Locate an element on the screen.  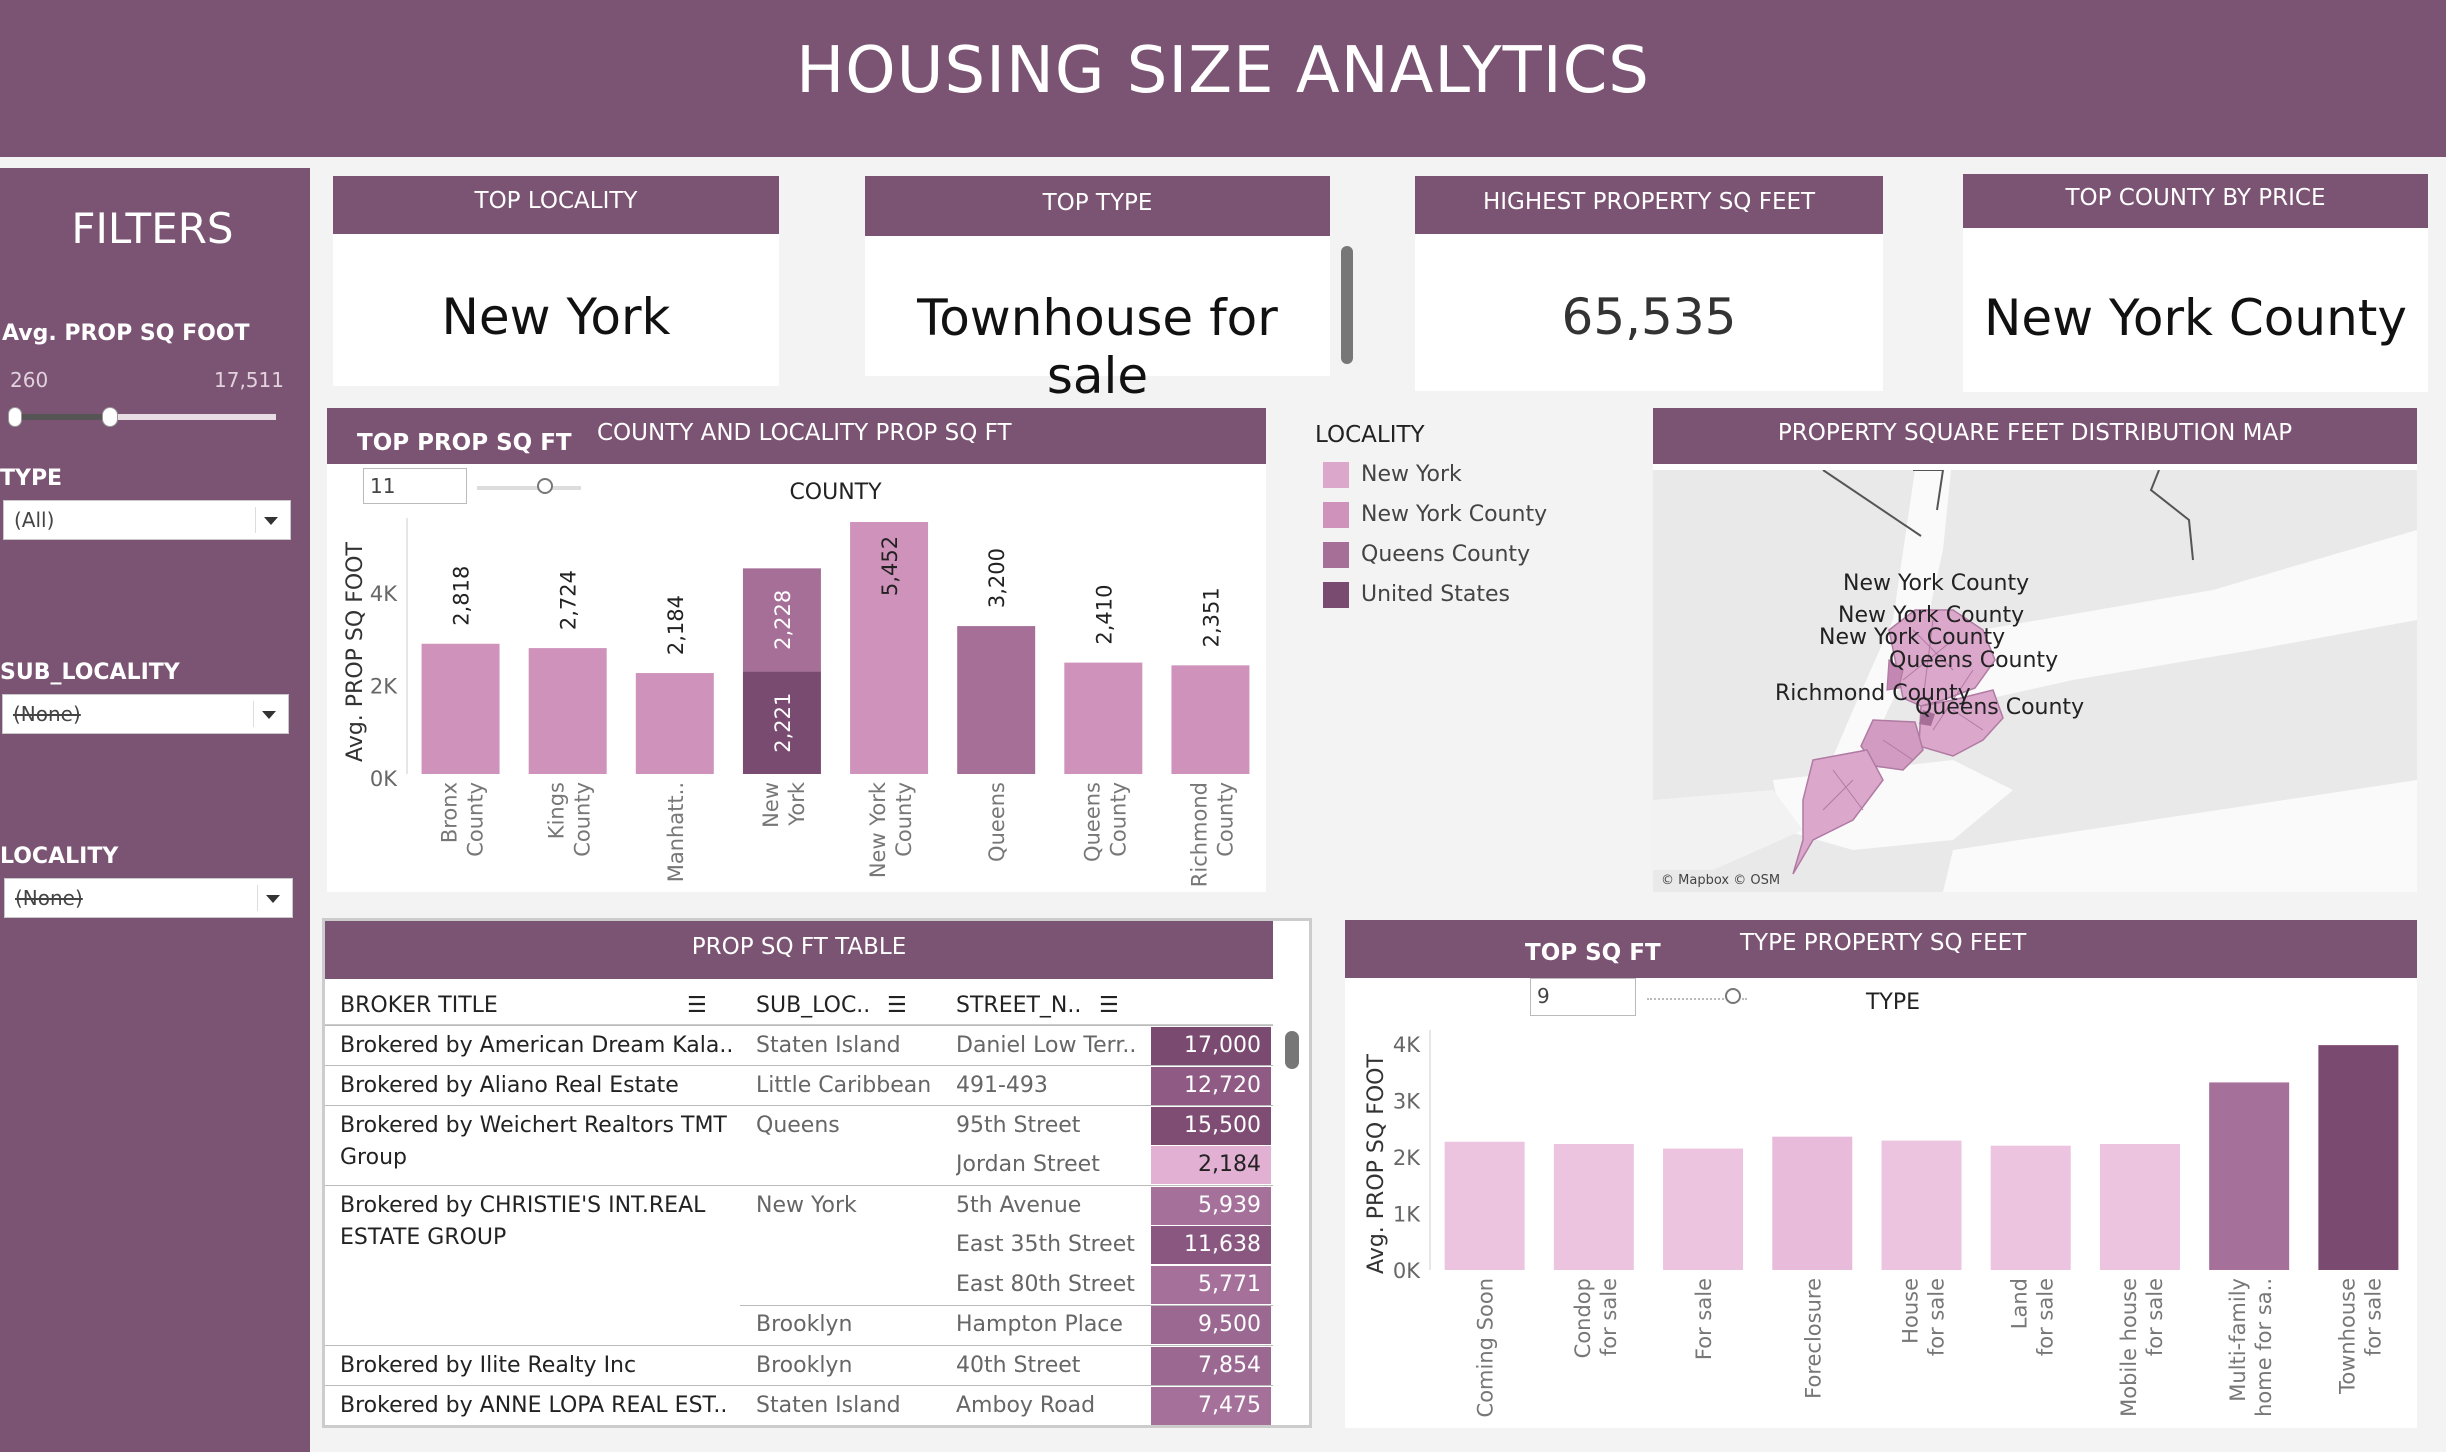
col-header-subloc: SUB_LOC.. is located at coordinates (813, 1005).